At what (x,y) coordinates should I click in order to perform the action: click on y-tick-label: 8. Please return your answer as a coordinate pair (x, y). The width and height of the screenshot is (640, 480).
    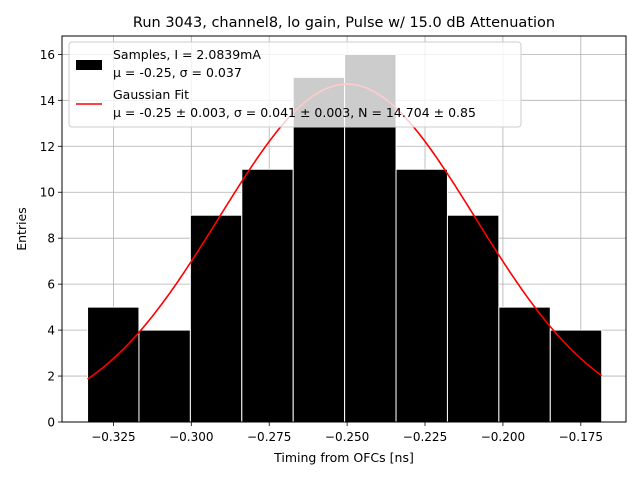
    Looking at the image, I should click on (51, 239).